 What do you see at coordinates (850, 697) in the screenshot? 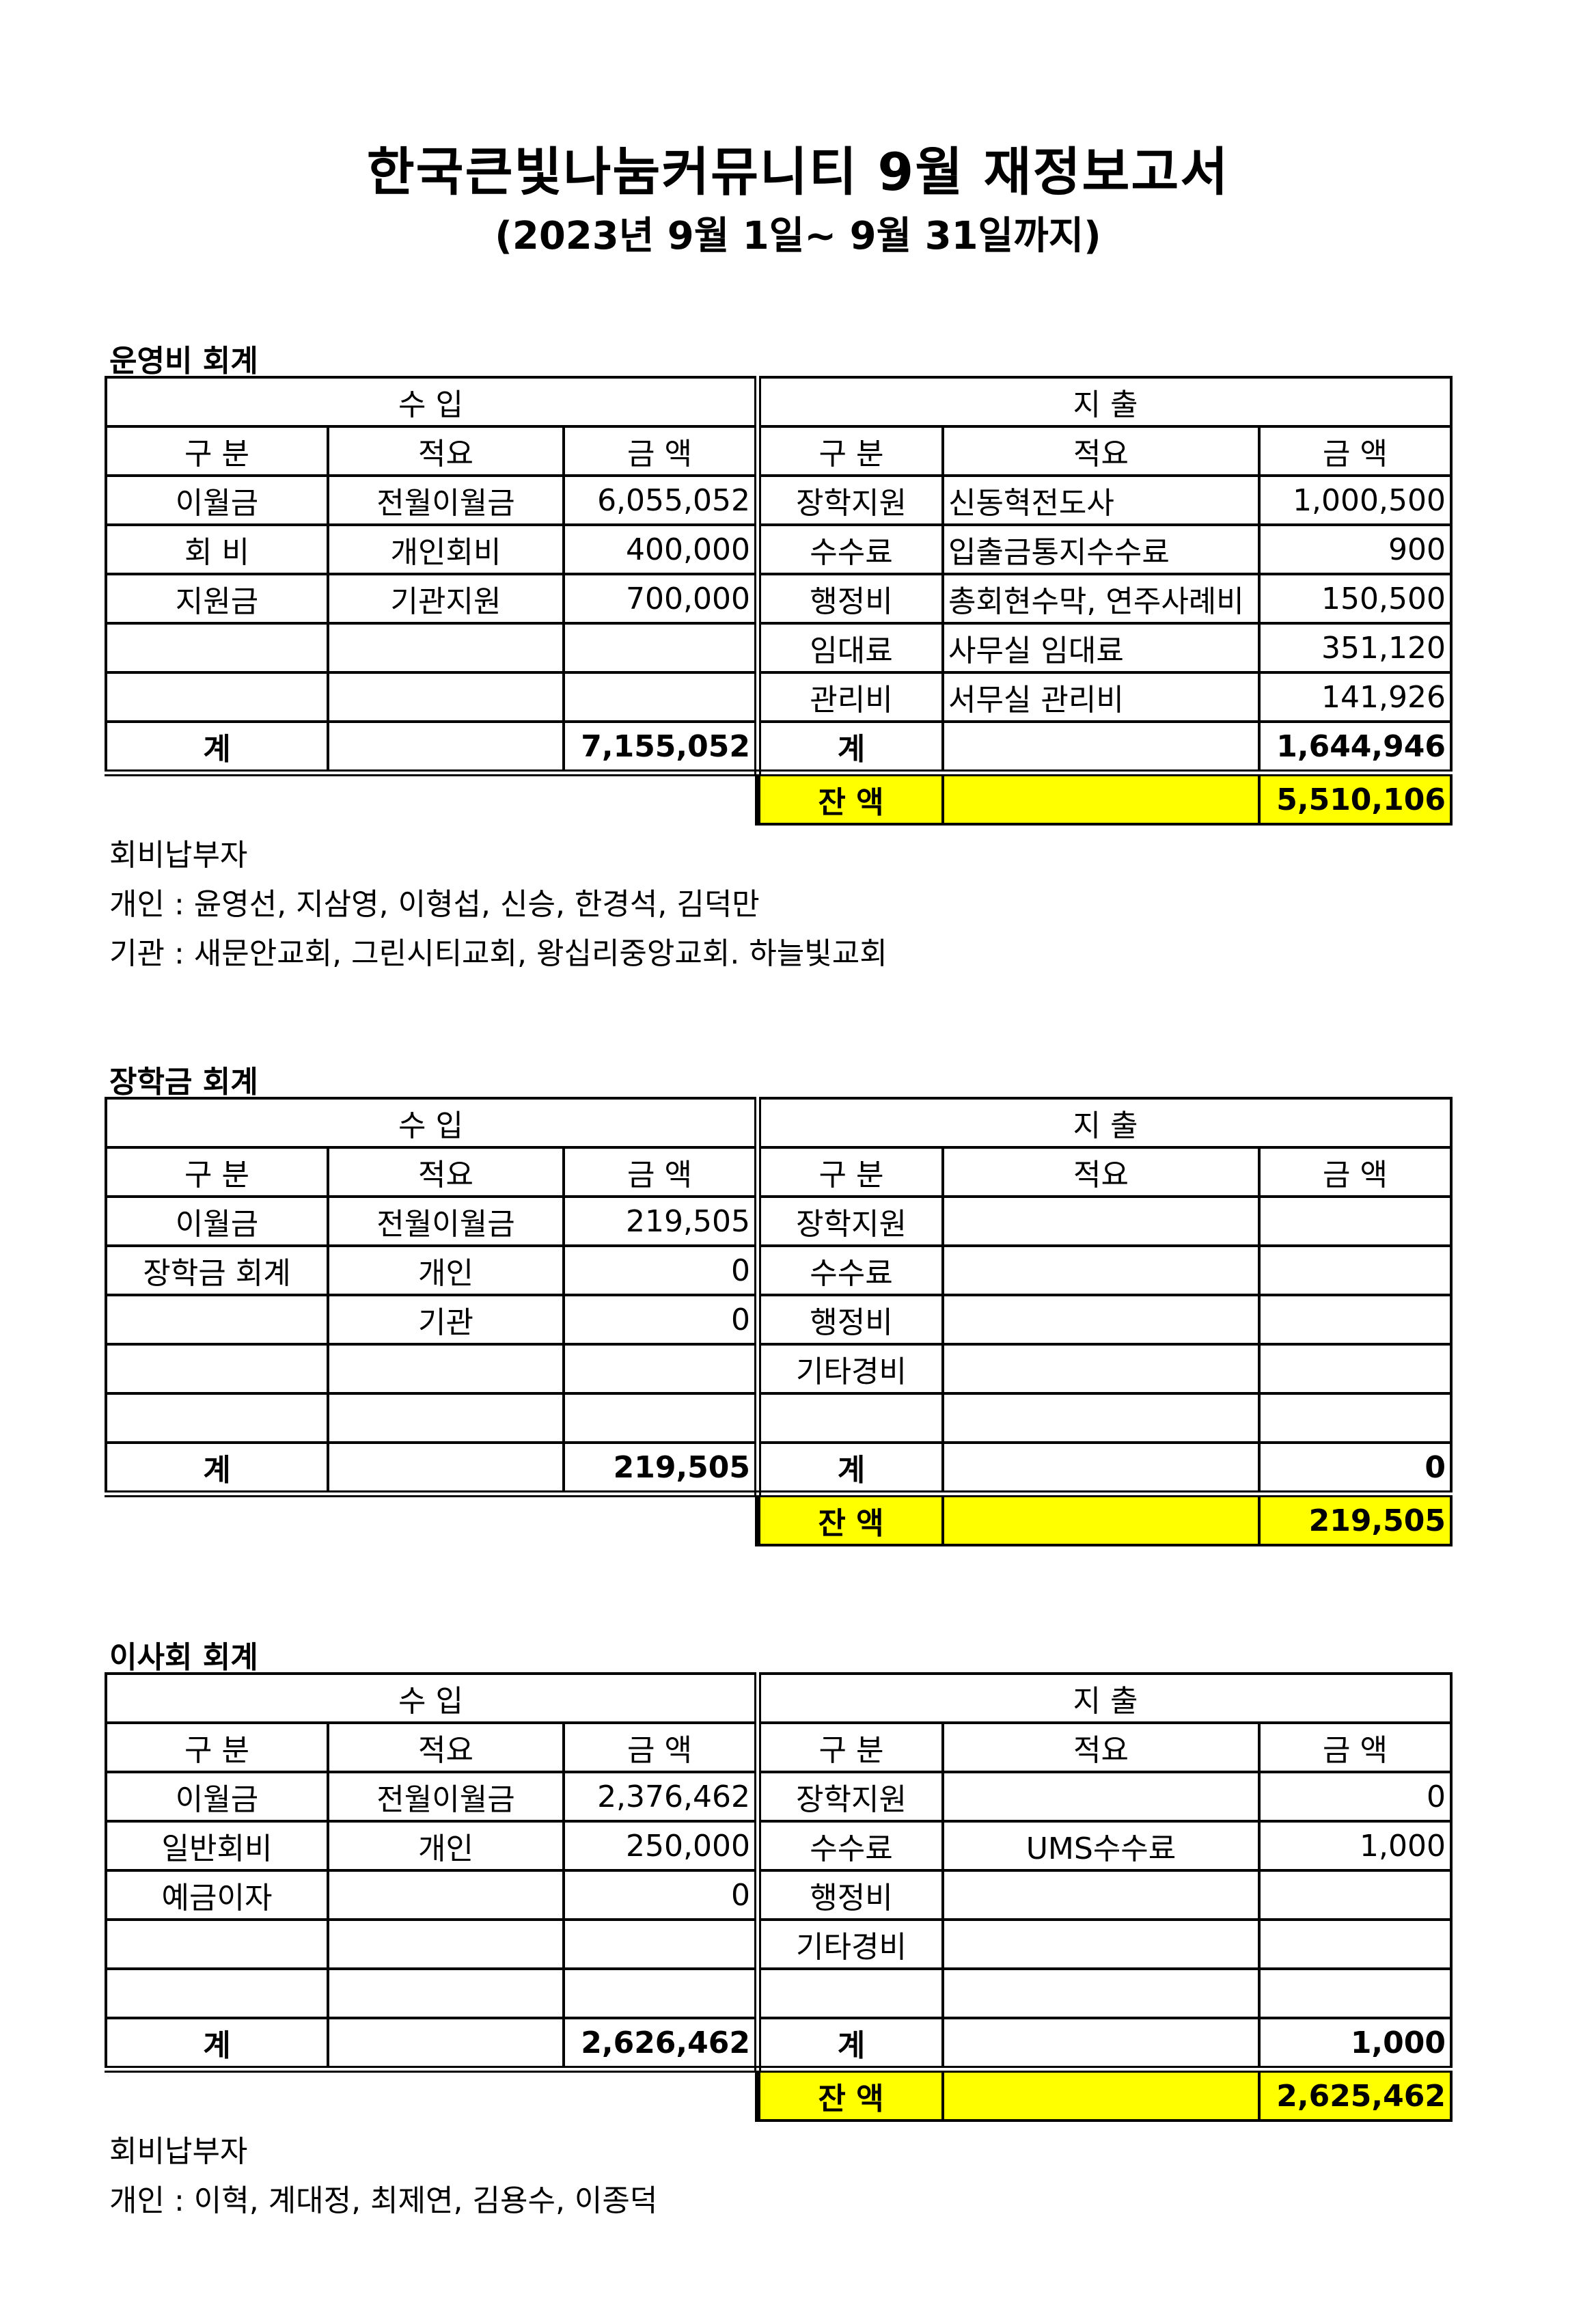
I see `expense-category: 관리비` at bounding box center [850, 697].